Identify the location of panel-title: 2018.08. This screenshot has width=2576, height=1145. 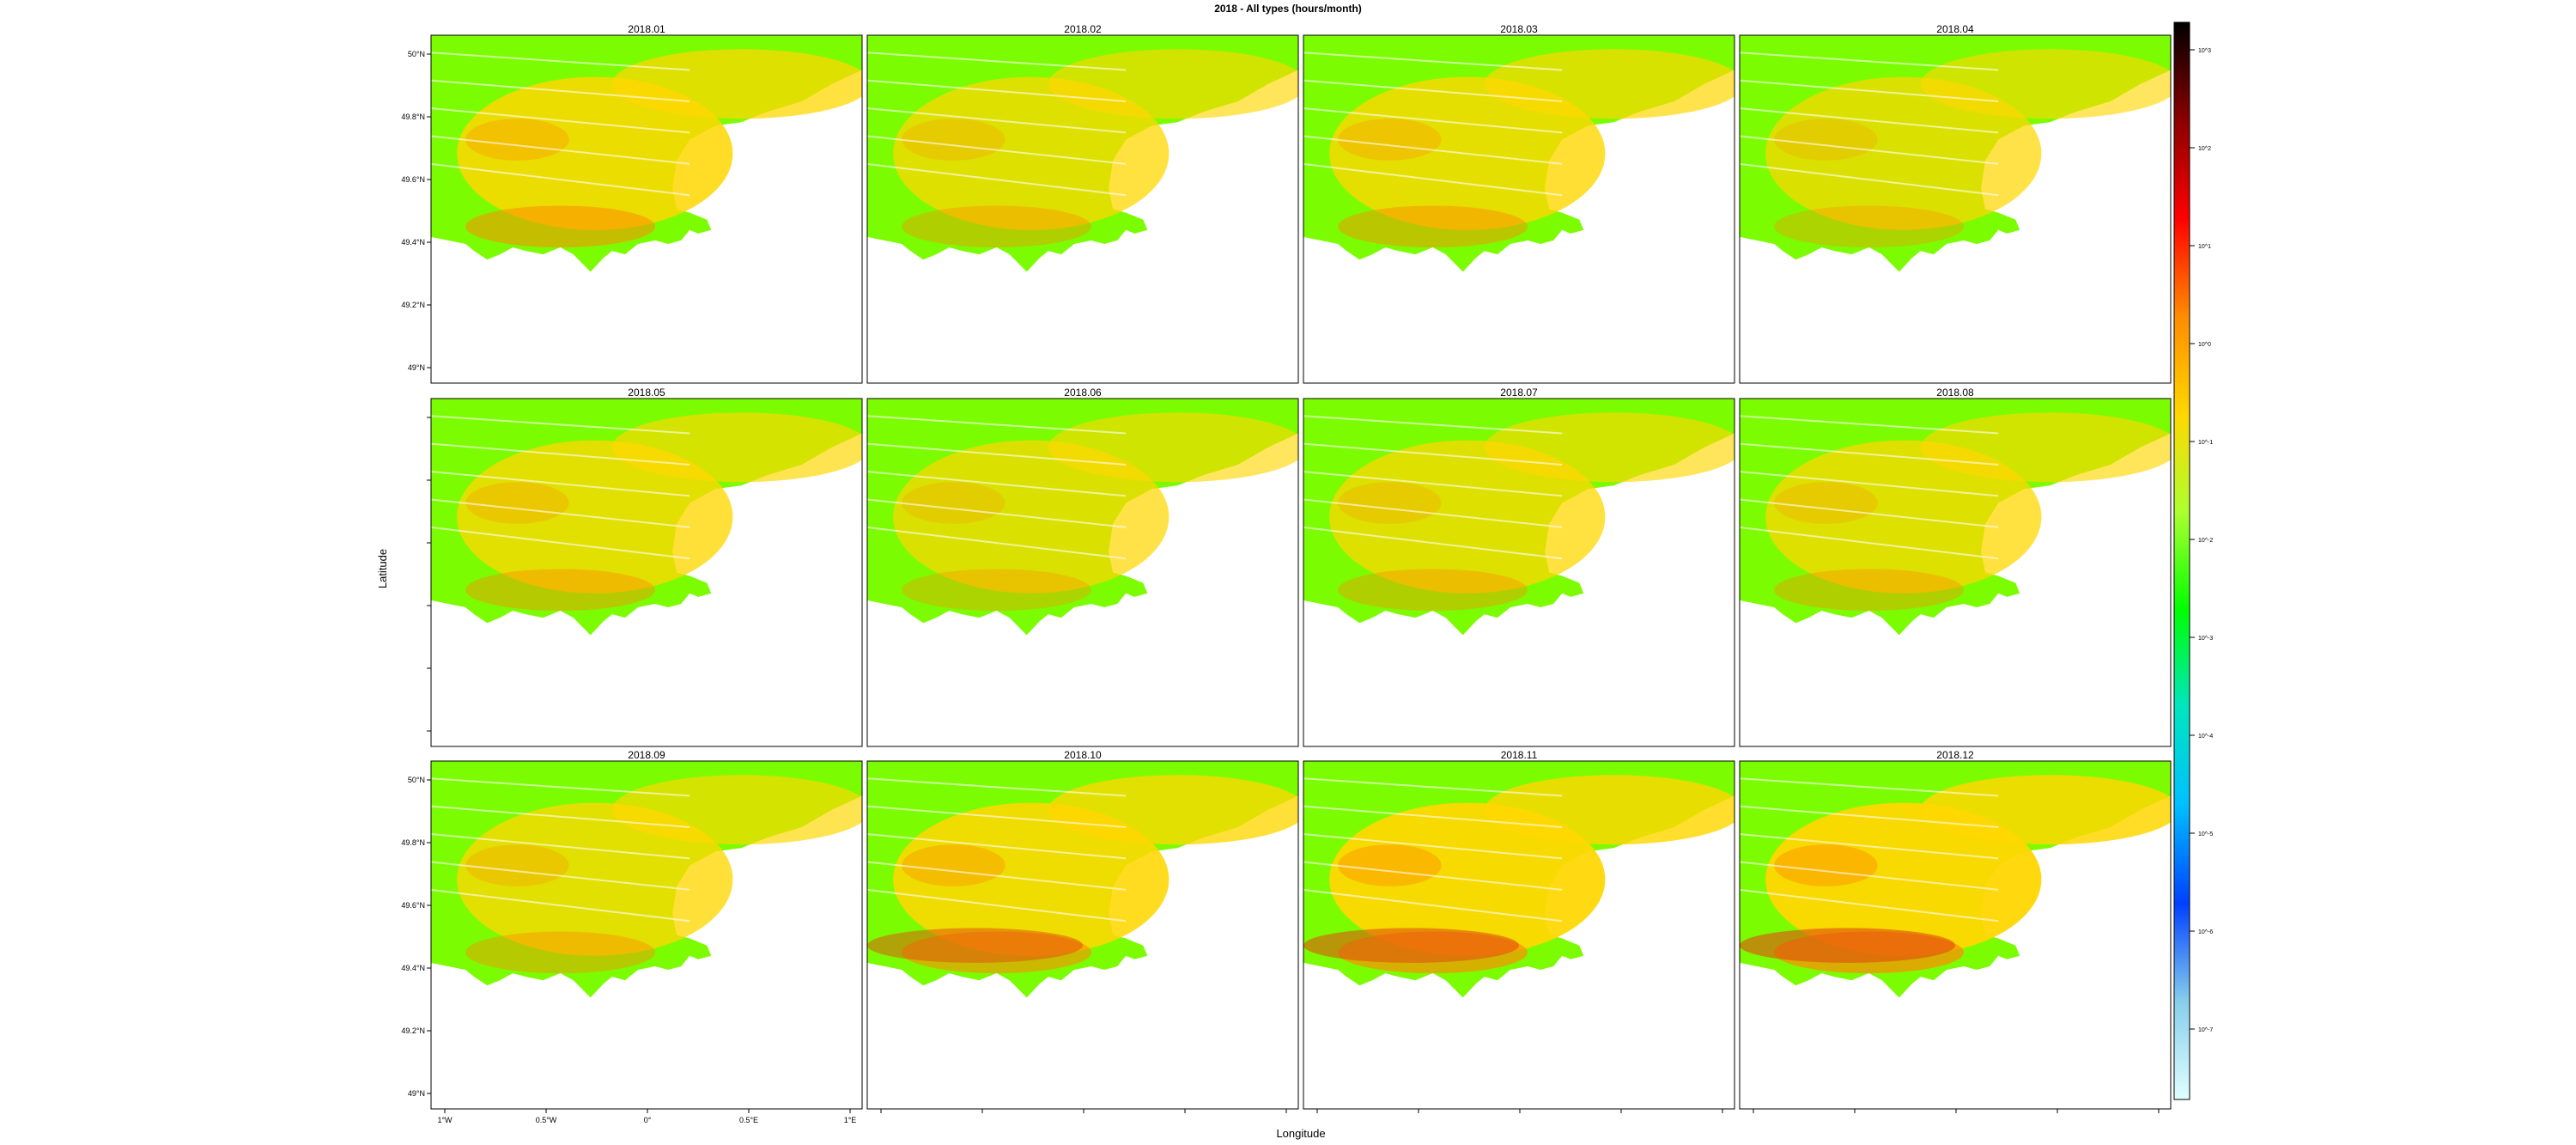
(1955, 393).